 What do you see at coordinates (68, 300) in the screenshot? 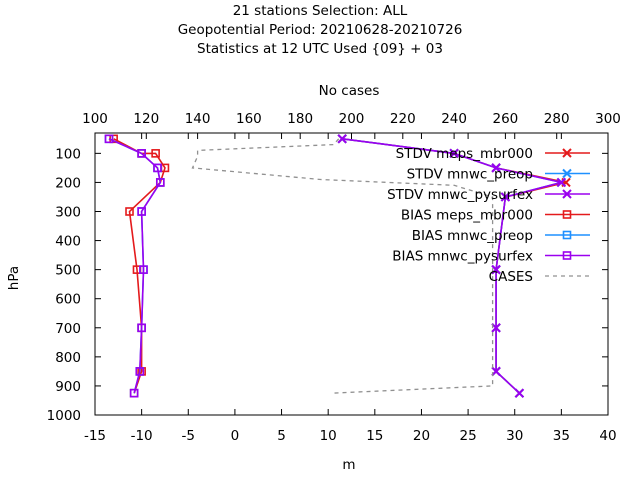
I see `y-tick-label: 600` at bounding box center [68, 300].